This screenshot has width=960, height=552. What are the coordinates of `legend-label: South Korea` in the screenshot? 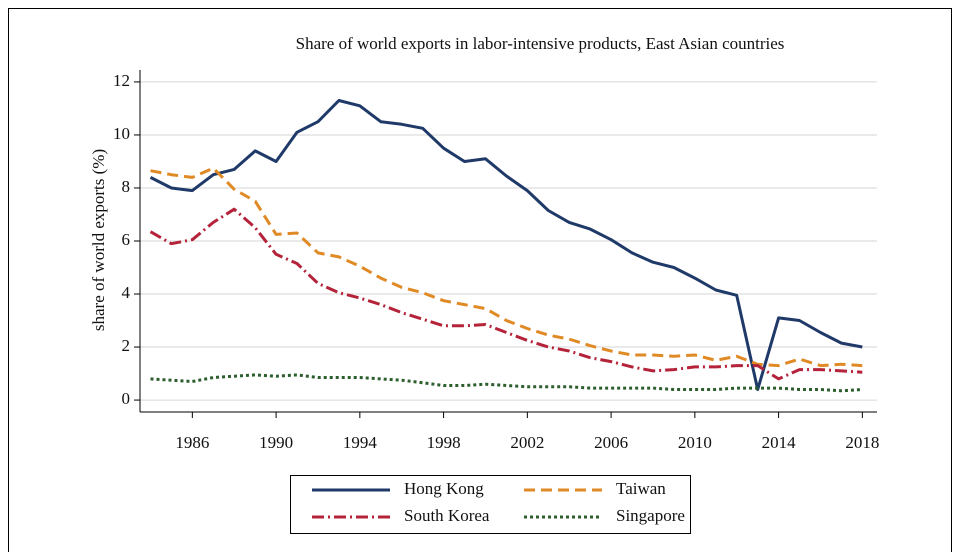 It's located at (447, 515).